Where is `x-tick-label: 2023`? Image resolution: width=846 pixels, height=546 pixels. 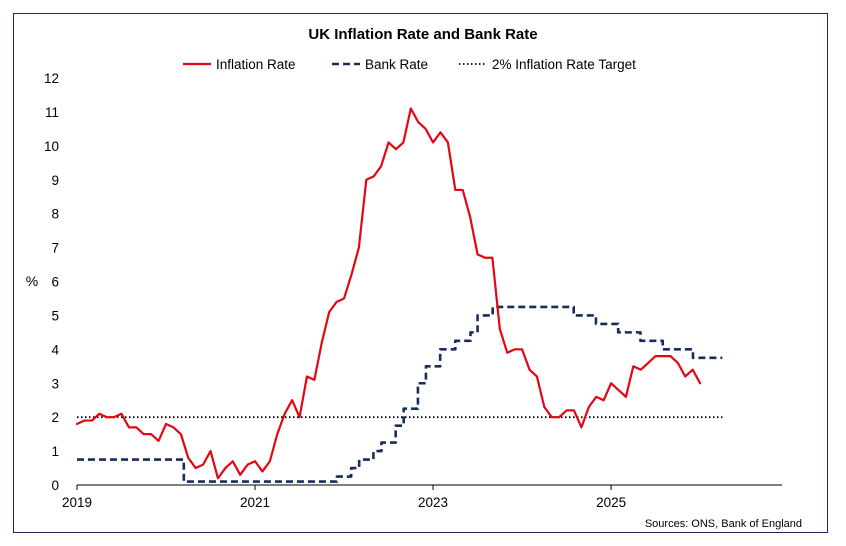
x-tick-label: 2023 is located at coordinates (433, 502).